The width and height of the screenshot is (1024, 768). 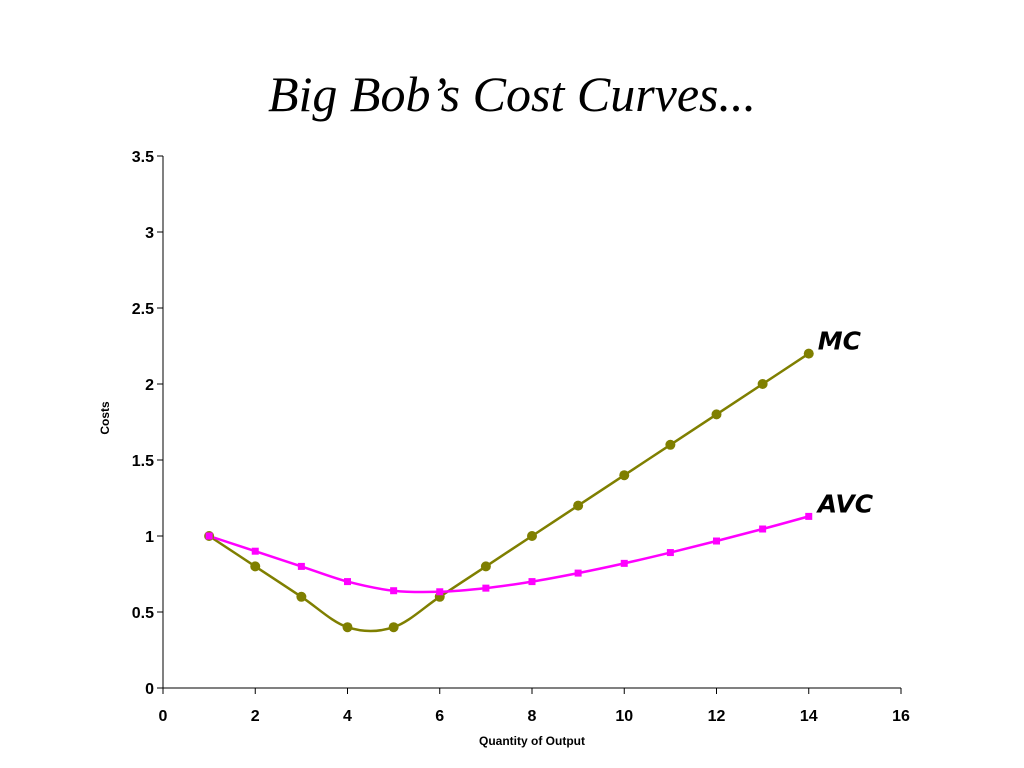 What do you see at coordinates (143, 157) in the screenshot?
I see `y-tick-label: 3.5` at bounding box center [143, 157].